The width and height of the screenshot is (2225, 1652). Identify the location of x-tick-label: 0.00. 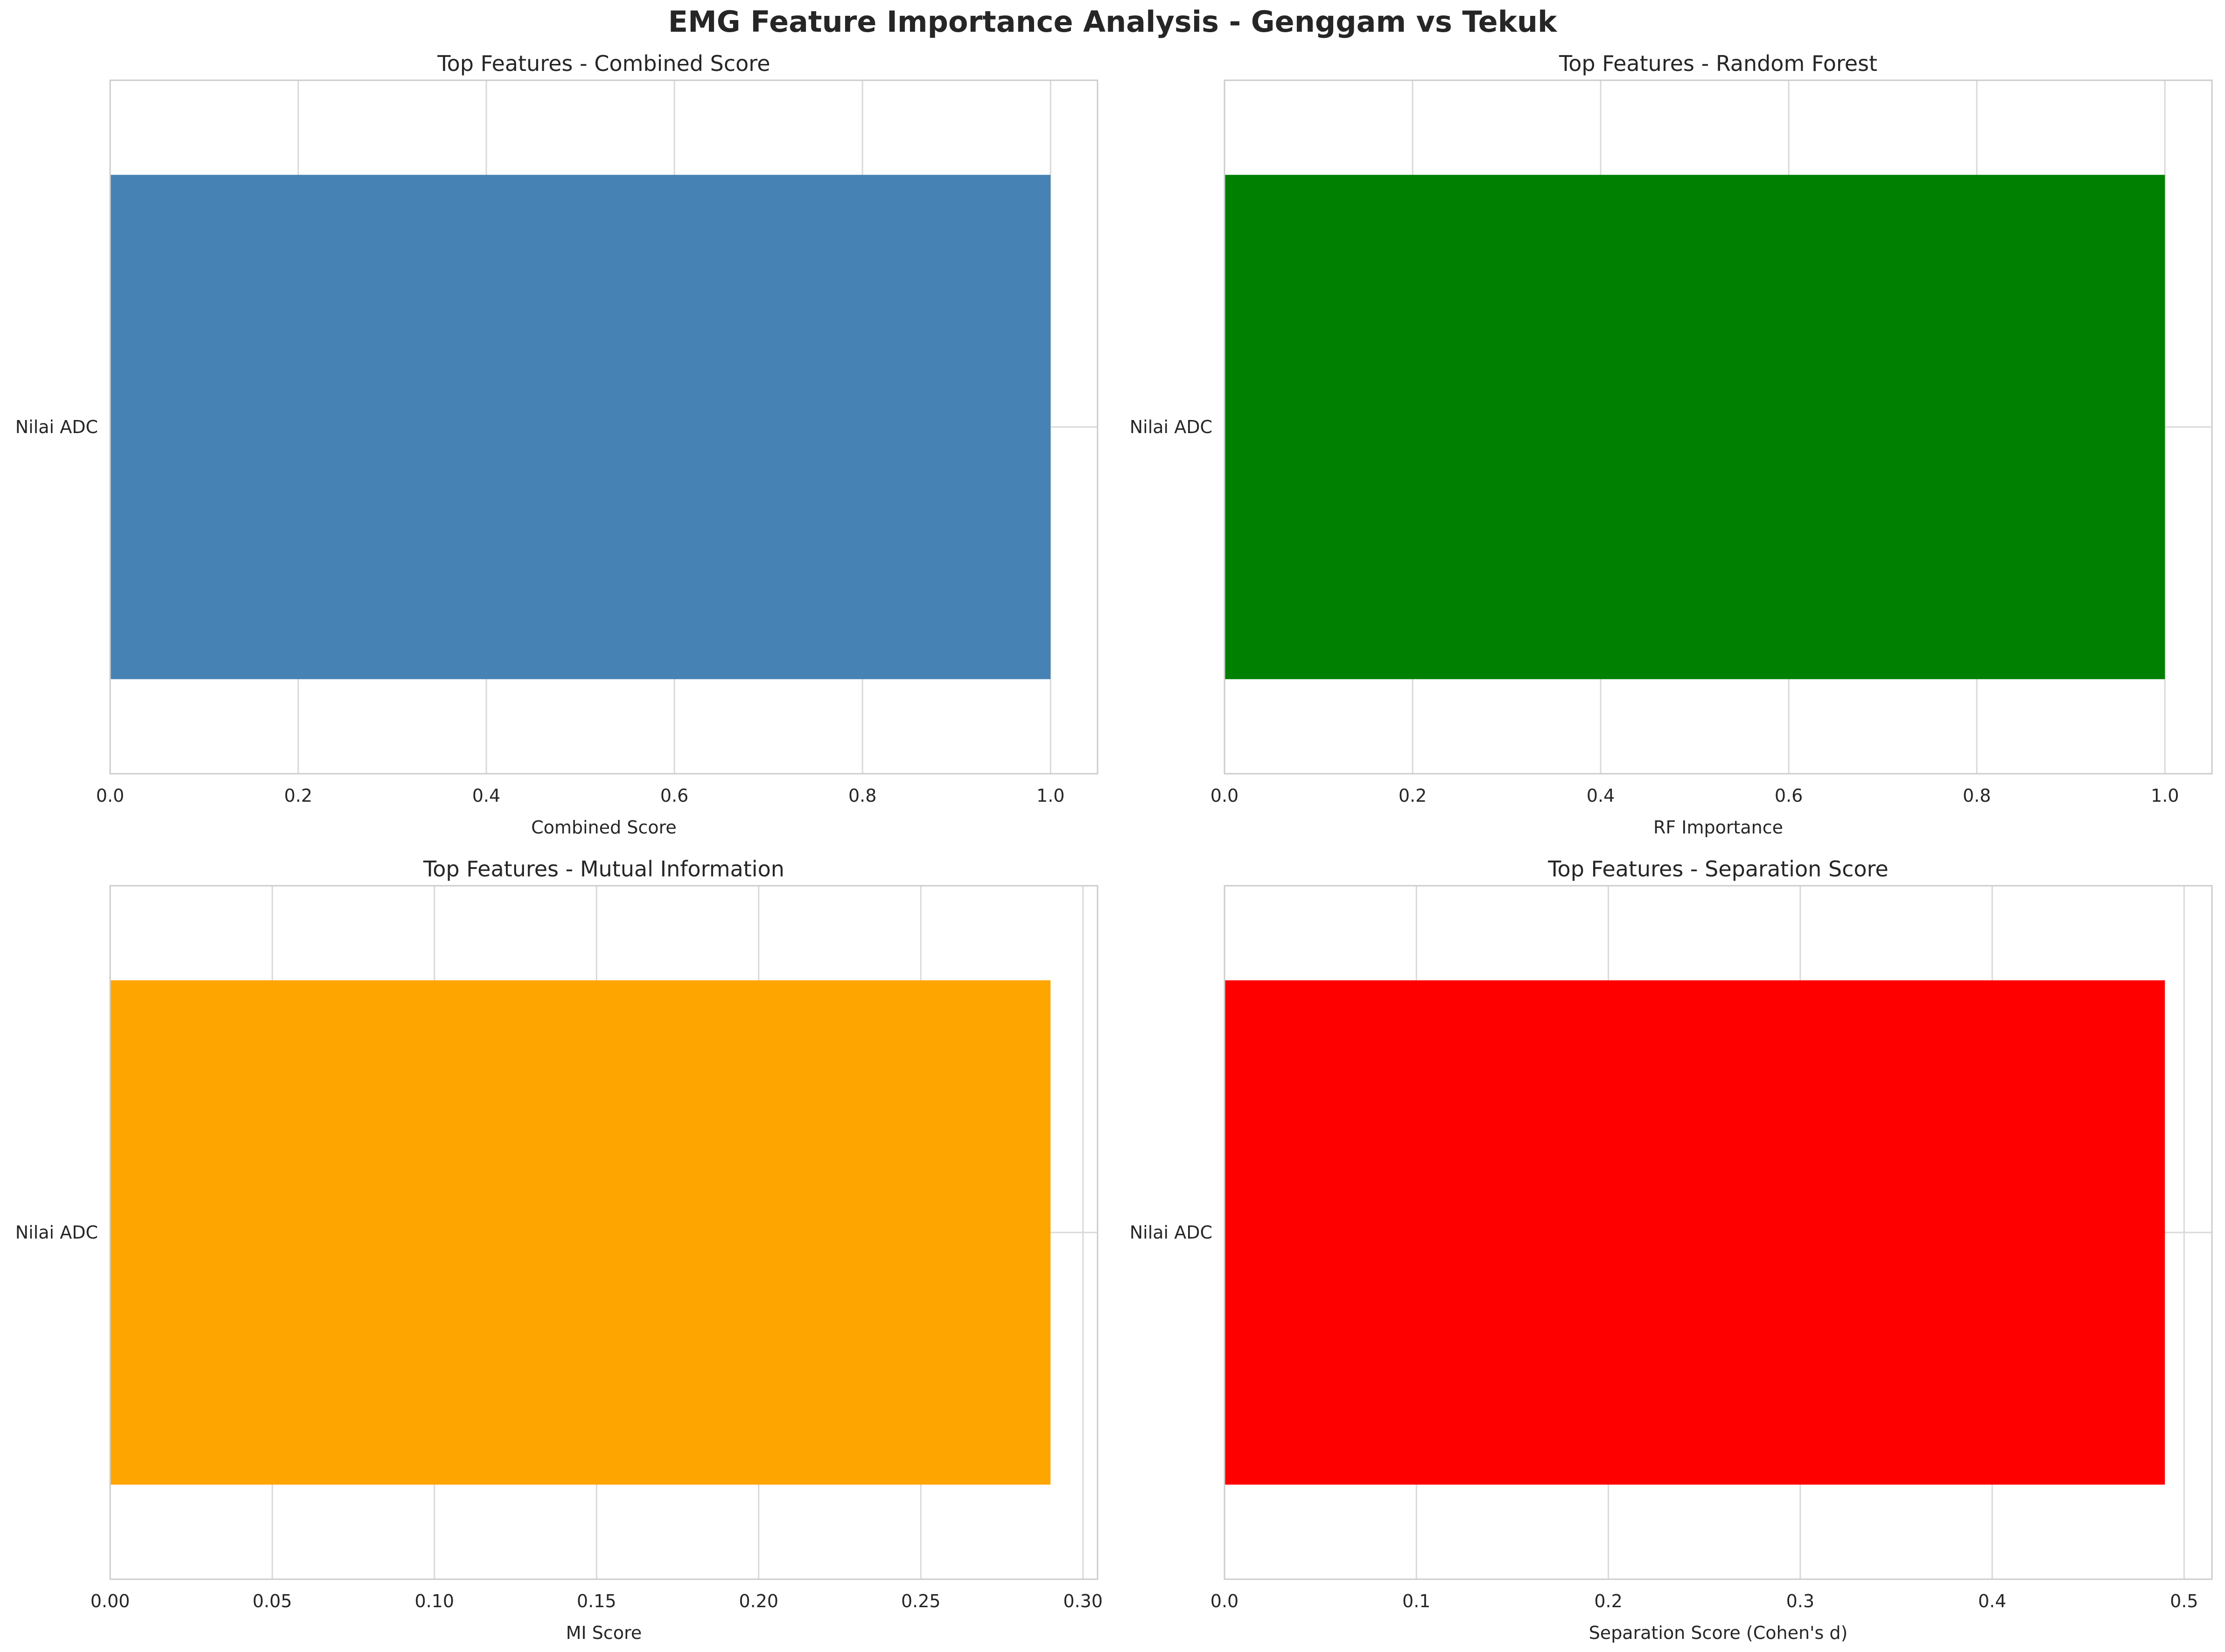
(111, 1601).